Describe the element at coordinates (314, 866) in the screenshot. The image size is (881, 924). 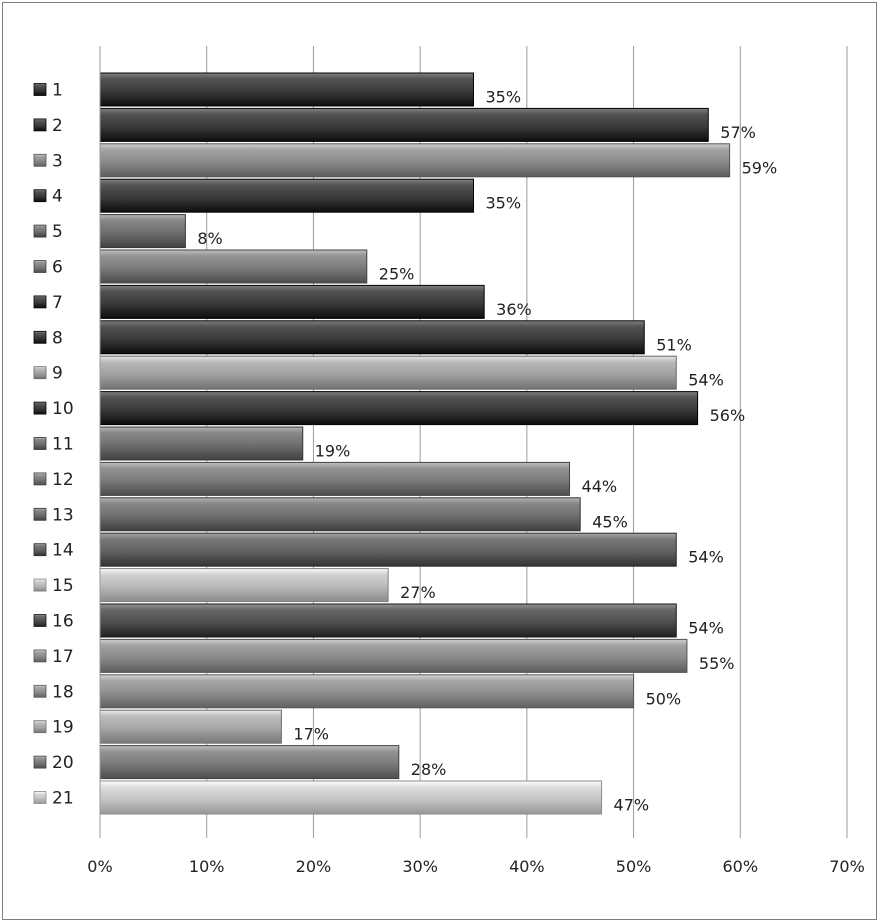
I see `x-tick-label: 20%` at that location.